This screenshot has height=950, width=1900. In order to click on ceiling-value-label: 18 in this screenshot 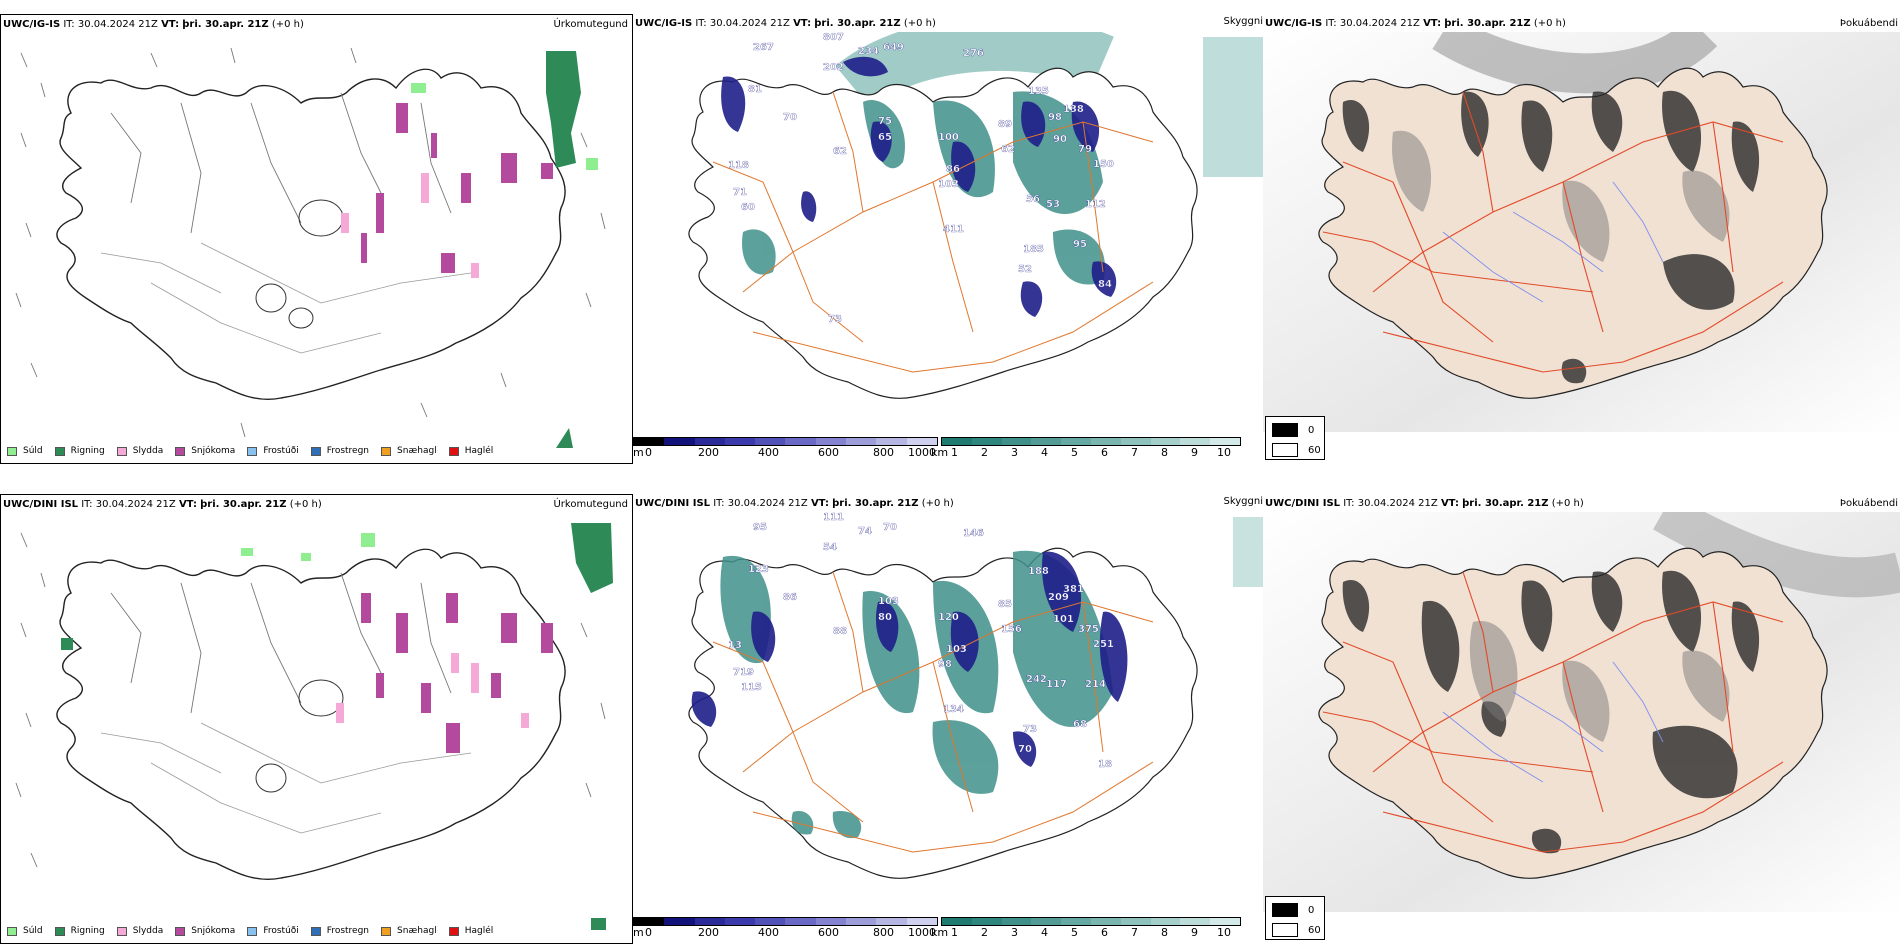, I will do `click(1105, 764)`.